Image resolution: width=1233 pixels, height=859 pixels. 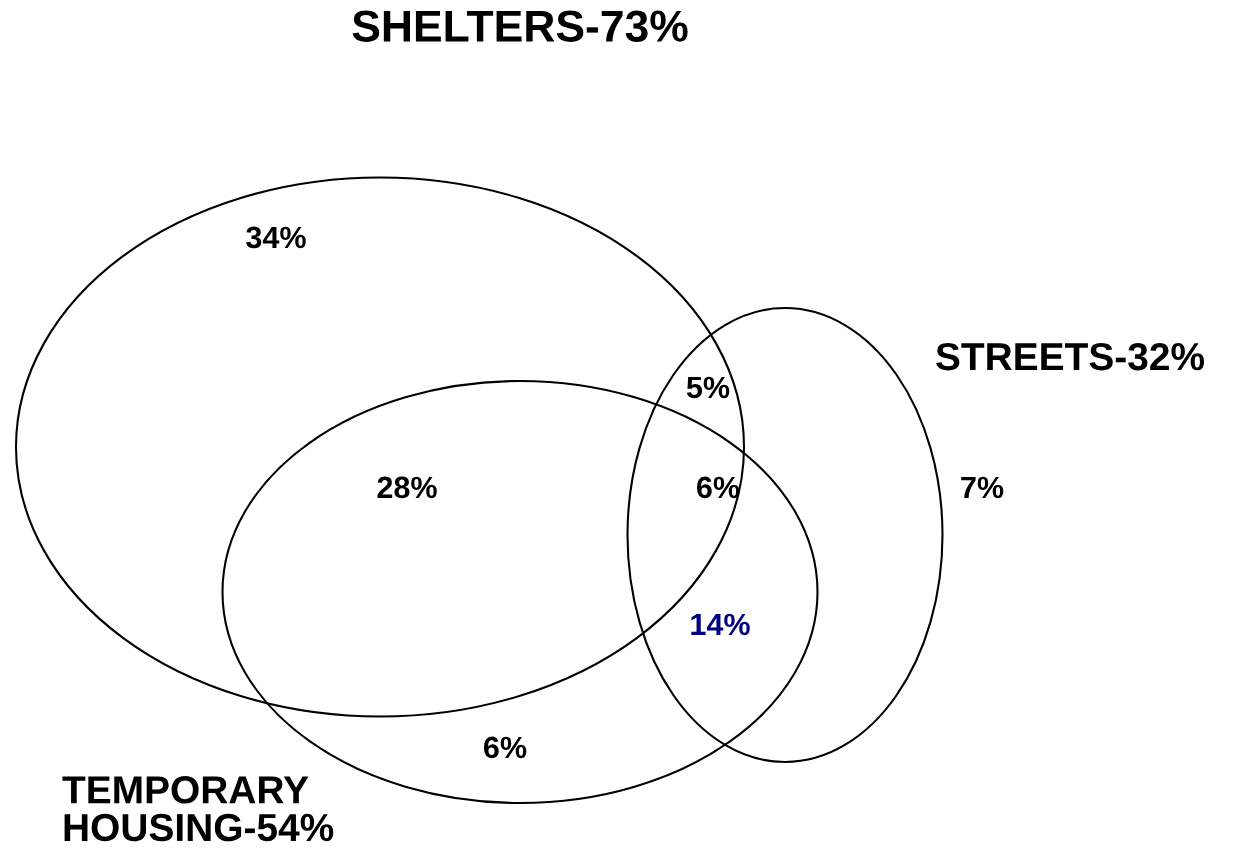 What do you see at coordinates (520, 26) in the screenshot?
I see `text: SHELTERS-73%` at bounding box center [520, 26].